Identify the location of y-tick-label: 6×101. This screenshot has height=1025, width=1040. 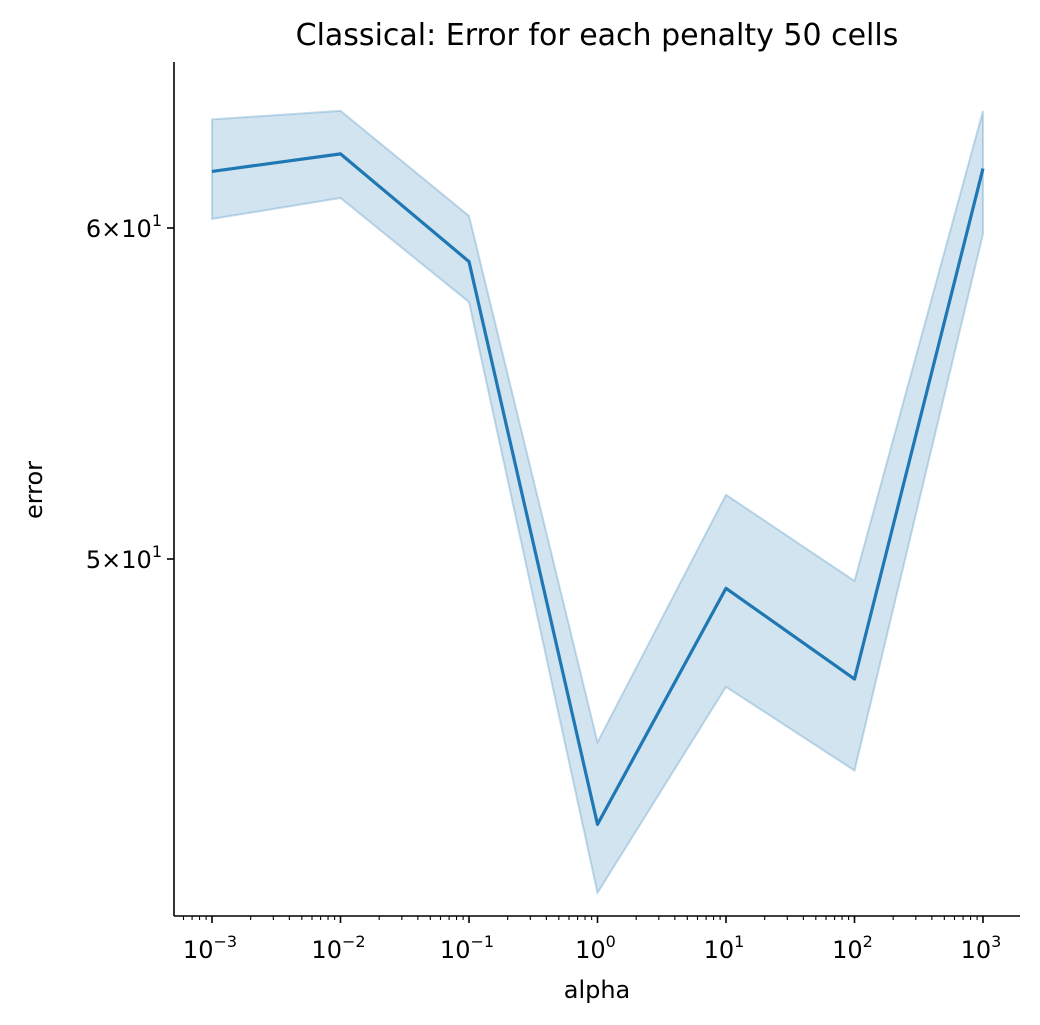
(124, 227).